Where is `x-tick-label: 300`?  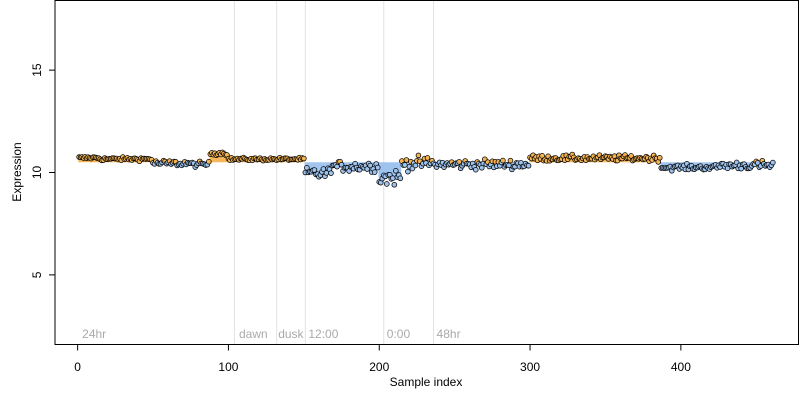
x-tick-label: 300 is located at coordinates (530, 367).